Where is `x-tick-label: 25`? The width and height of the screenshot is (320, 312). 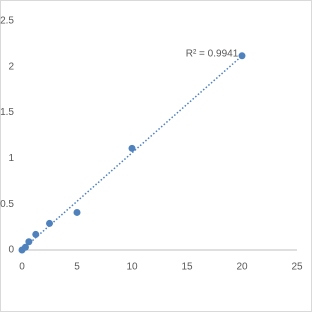 x-tick-label: 25 is located at coordinates (297, 267).